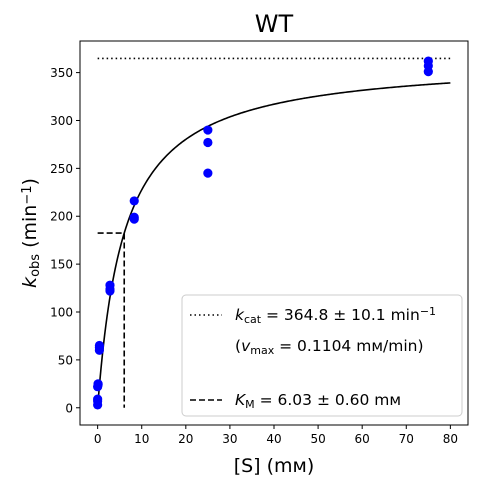  I want to click on x-tick-label: 50, so click(317, 439).